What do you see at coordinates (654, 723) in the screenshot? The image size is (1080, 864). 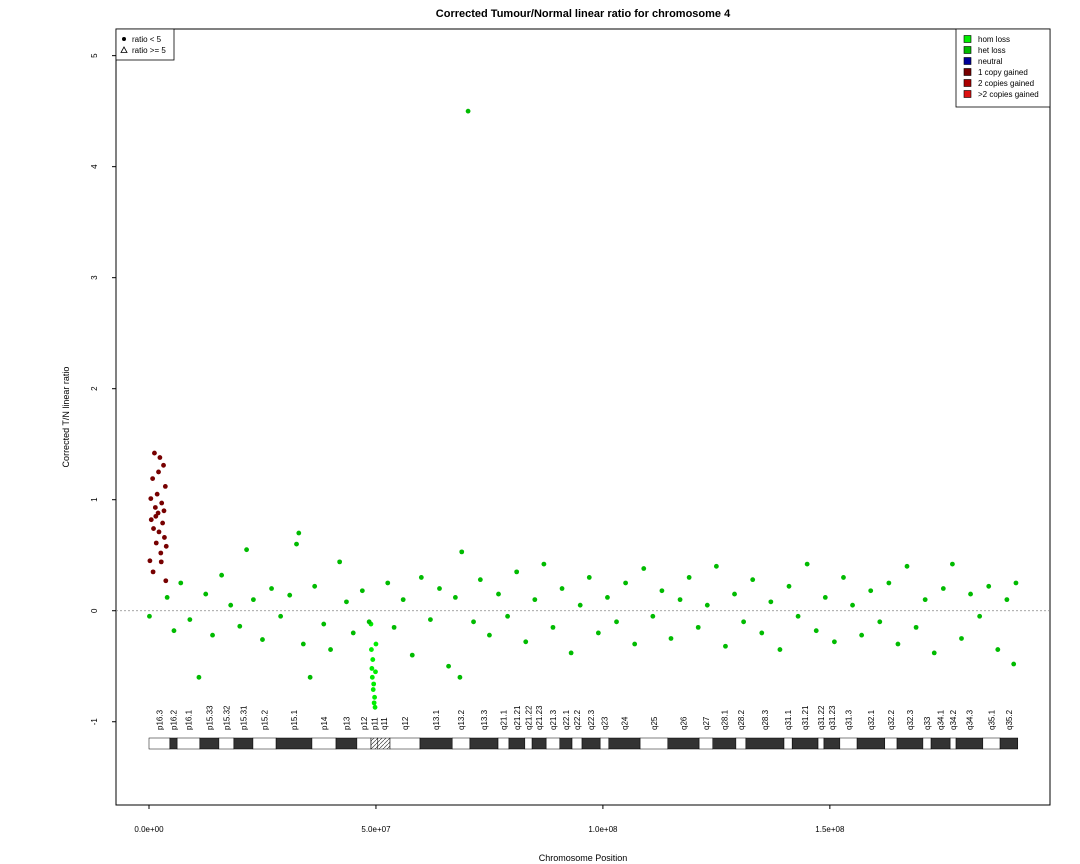 I see `ideogram-band-label: q25` at bounding box center [654, 723].